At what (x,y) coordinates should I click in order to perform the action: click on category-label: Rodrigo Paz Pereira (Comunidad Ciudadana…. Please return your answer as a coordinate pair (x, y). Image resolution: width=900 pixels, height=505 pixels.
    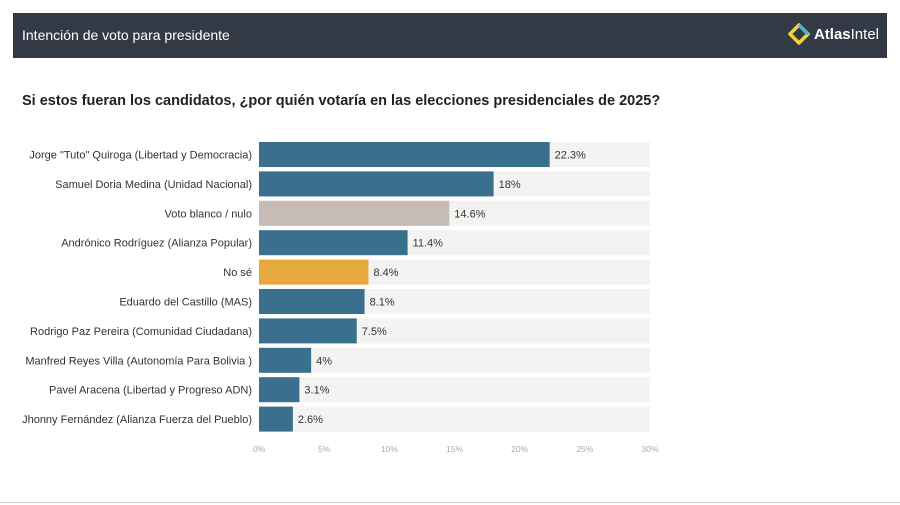
    Looking at the image, I should click on (141, 332).